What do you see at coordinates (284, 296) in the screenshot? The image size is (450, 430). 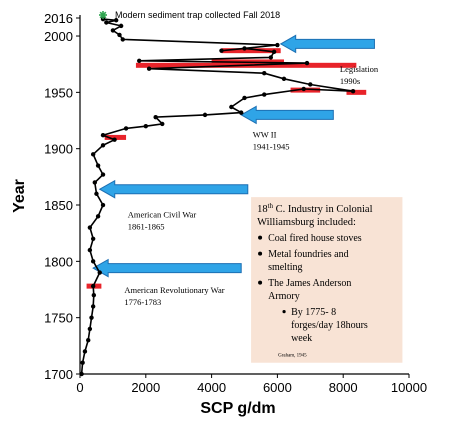 I see `info-box-bullet-text: Armory` at bounding box center [284, 296].